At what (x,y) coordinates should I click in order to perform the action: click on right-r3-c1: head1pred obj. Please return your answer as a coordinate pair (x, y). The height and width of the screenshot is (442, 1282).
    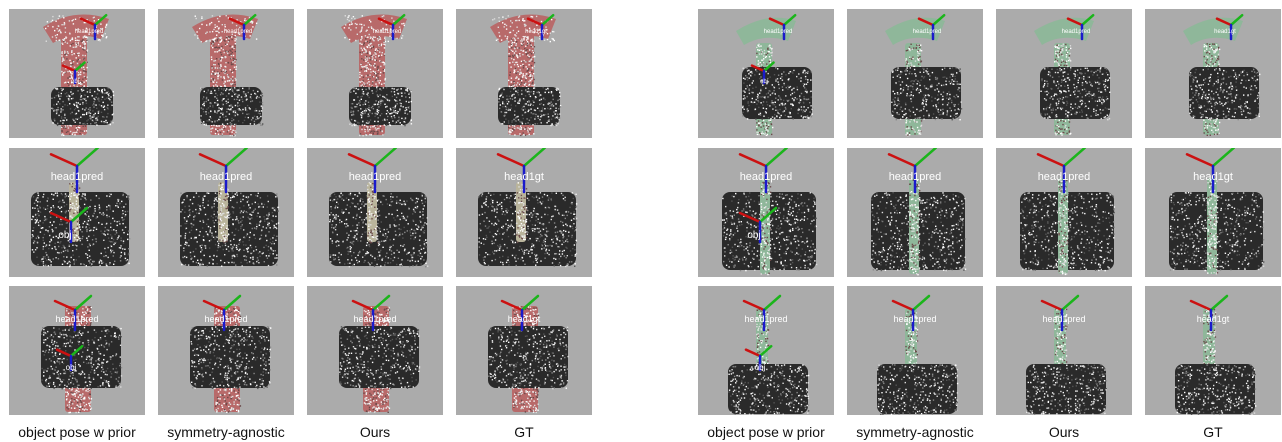
    Looking at the image, I should click on (766, 350).